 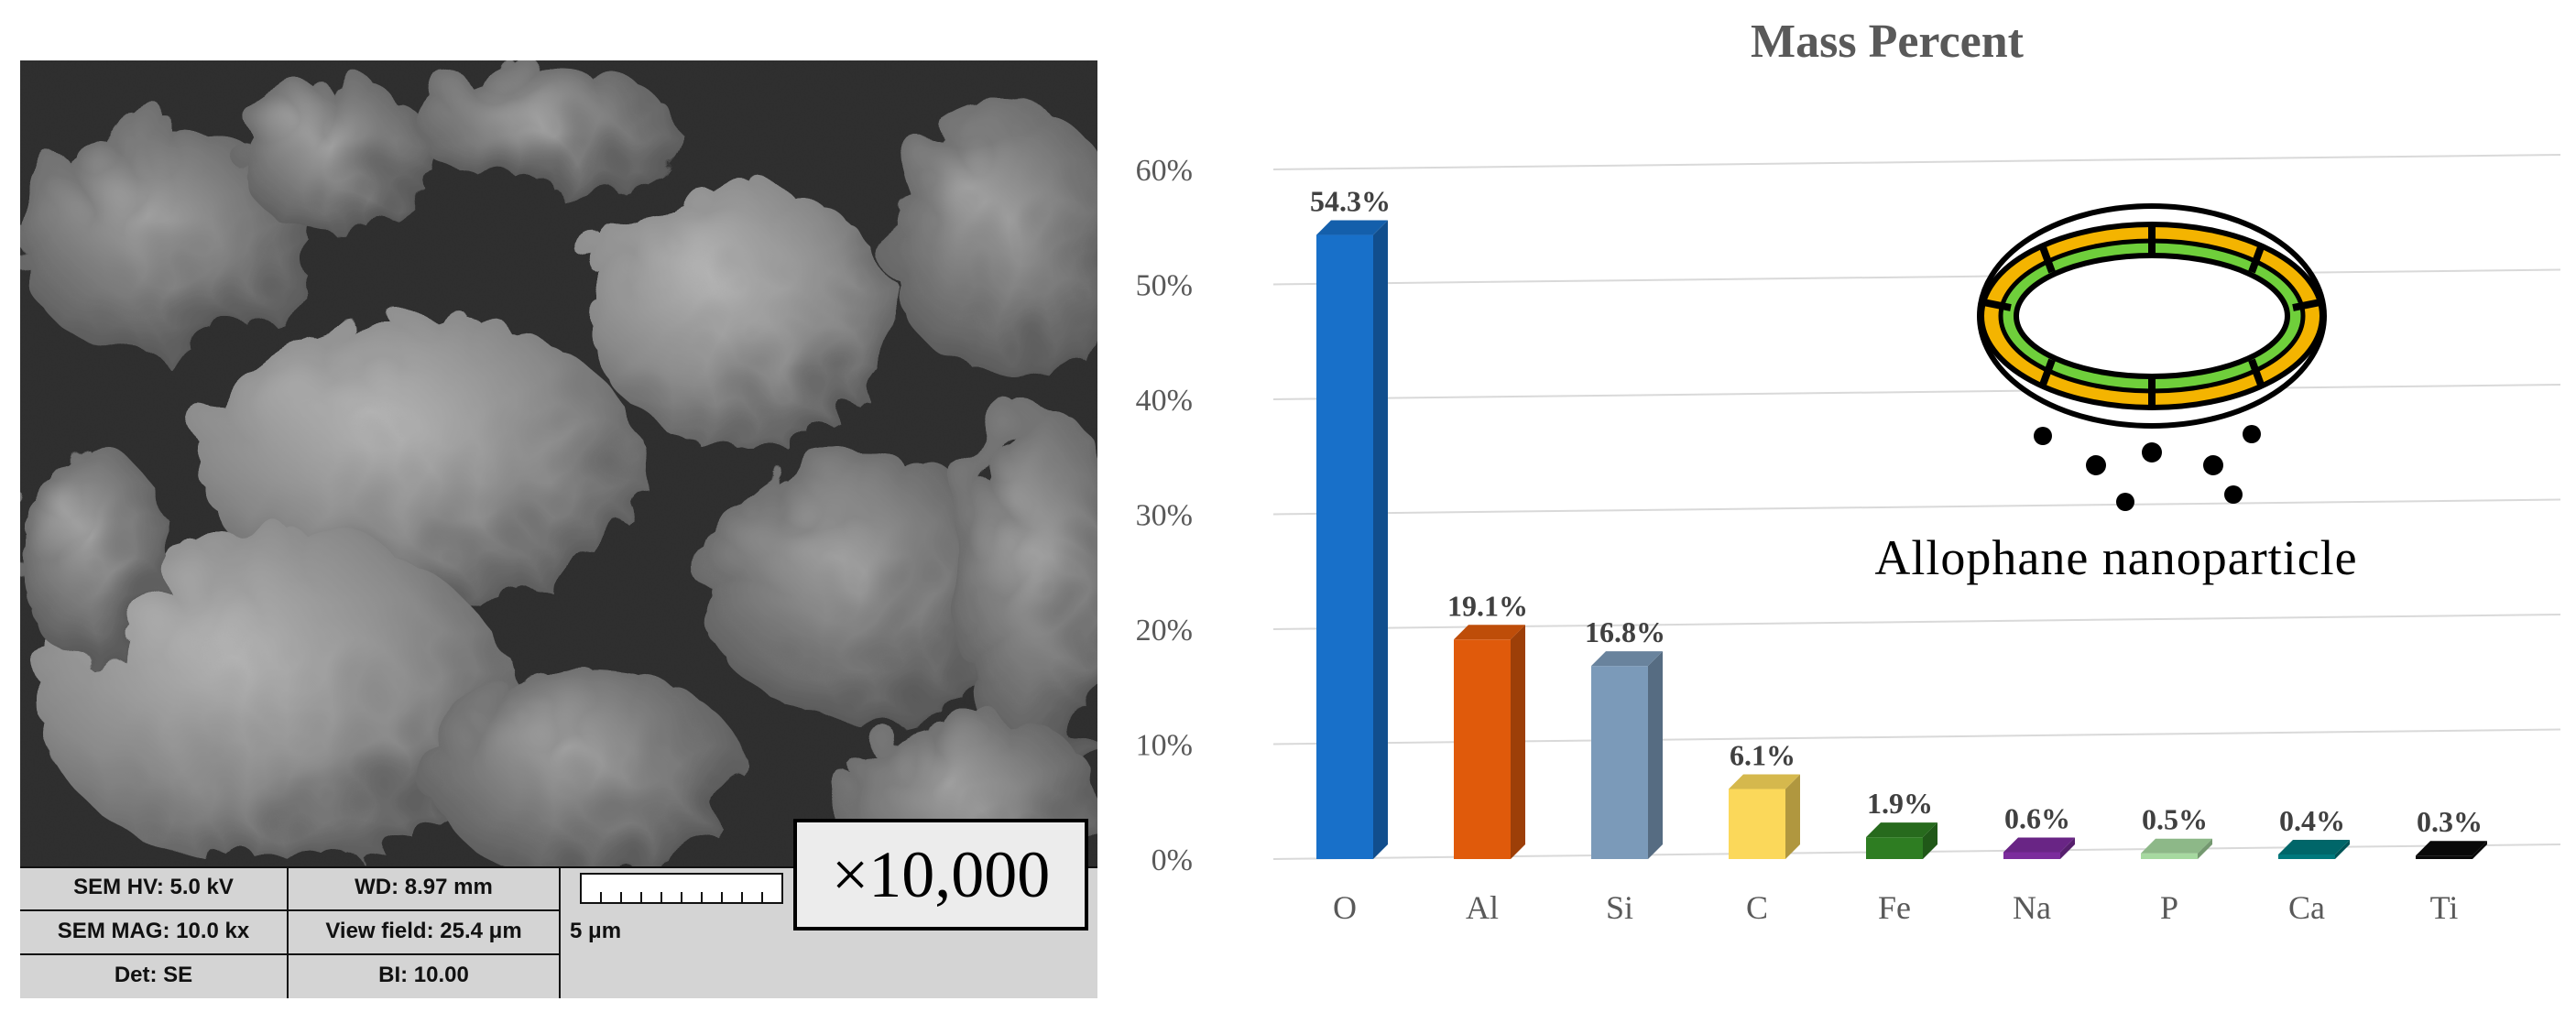 I want to click on bar-Fe, so click(x=1902, y=840).